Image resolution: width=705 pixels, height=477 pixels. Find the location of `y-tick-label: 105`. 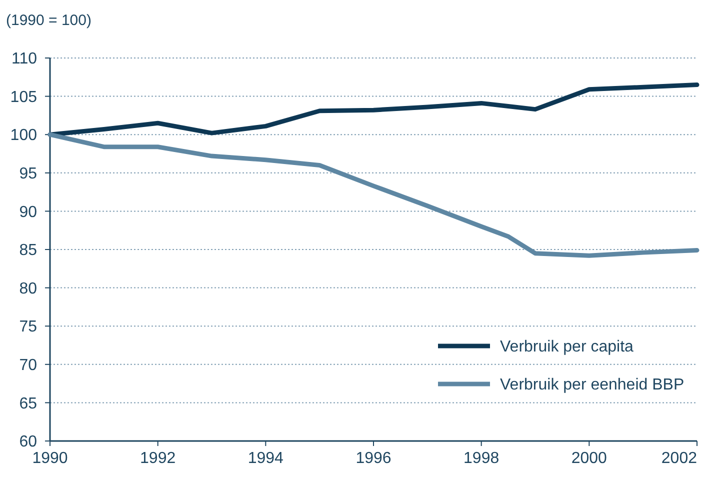

y-tick-label: 105 is located at coordinates (24, 97).